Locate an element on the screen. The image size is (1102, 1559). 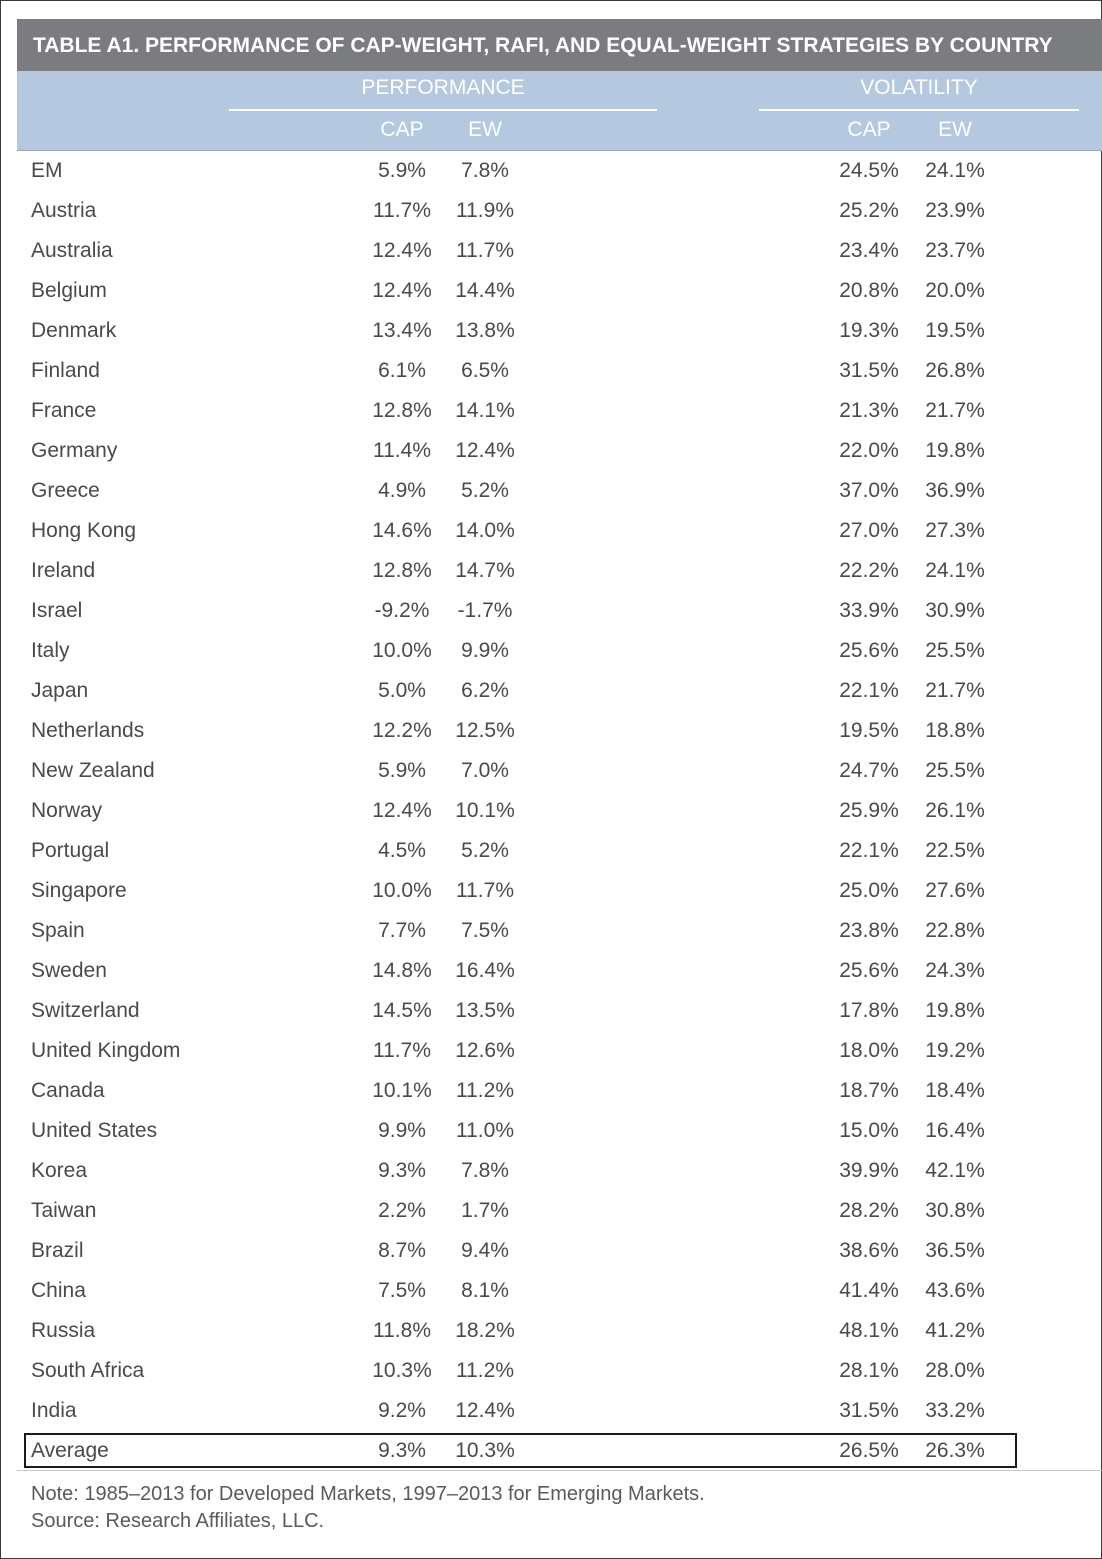
vol-ew-cell: 18.8% is located at coordinates (955, 730).